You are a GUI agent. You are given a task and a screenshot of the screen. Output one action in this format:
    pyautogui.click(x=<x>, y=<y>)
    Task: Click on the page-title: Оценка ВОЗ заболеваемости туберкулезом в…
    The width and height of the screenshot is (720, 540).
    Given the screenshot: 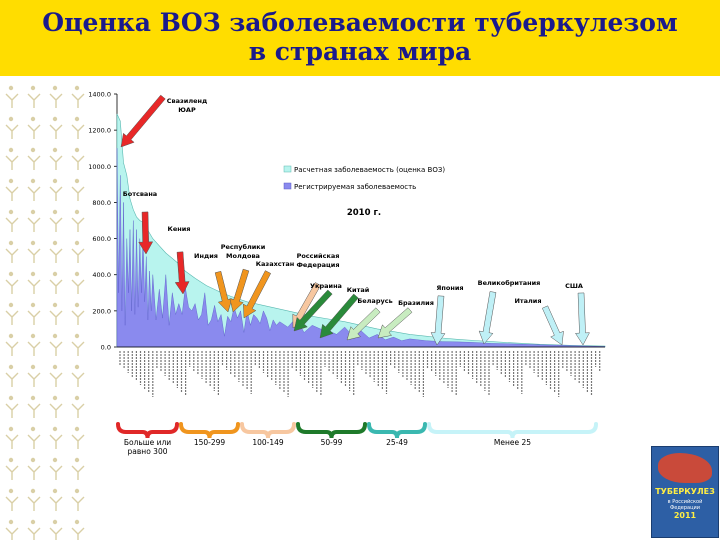 What is the action you would take?
    pyautogui.click(x=360, y=37)
    